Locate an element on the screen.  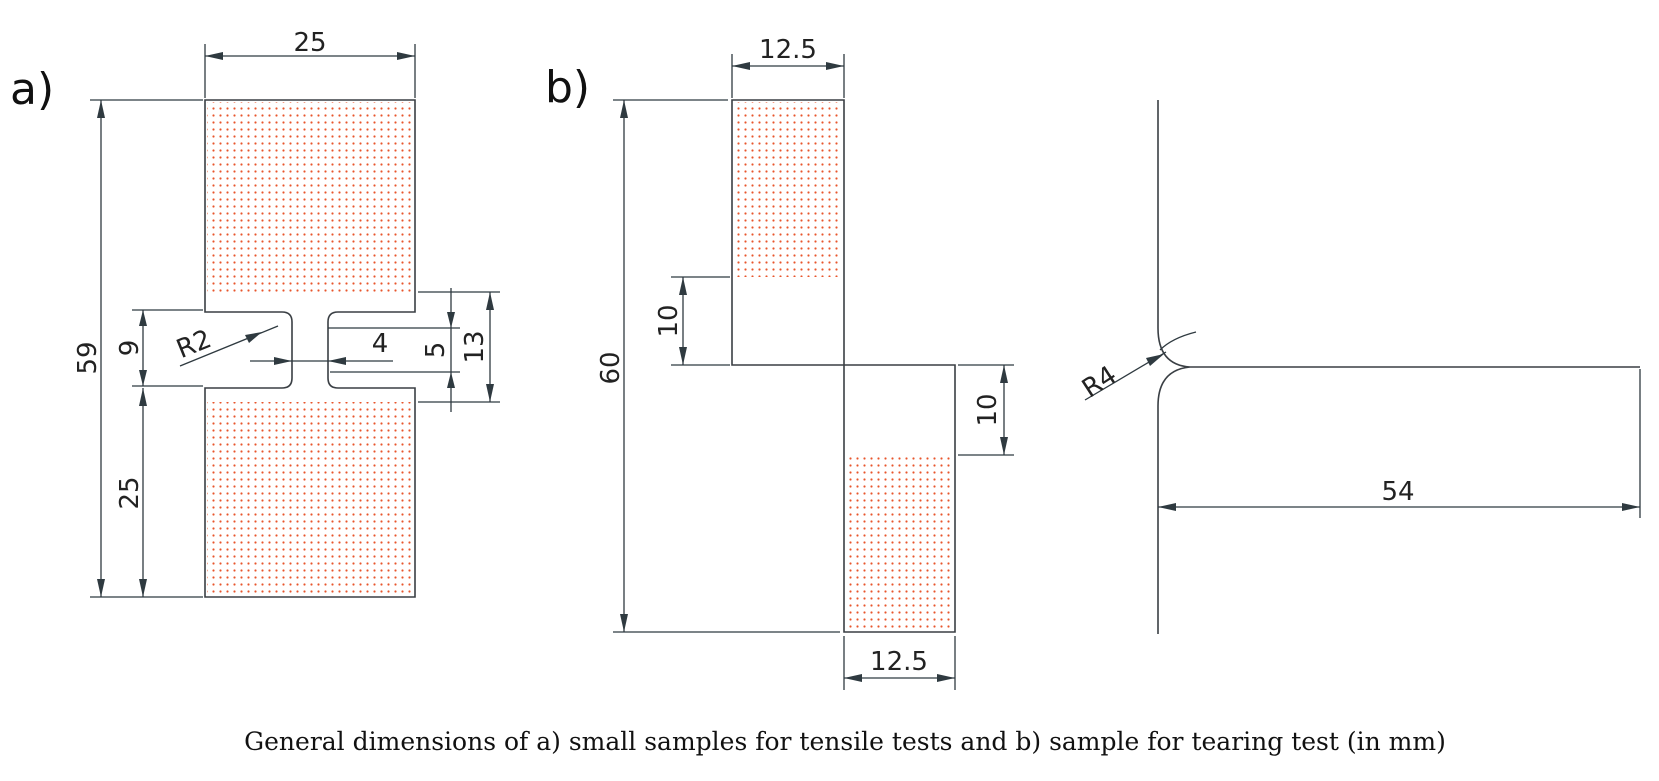
dim-b-total-height: 60 is located at coordinates (718, 366).